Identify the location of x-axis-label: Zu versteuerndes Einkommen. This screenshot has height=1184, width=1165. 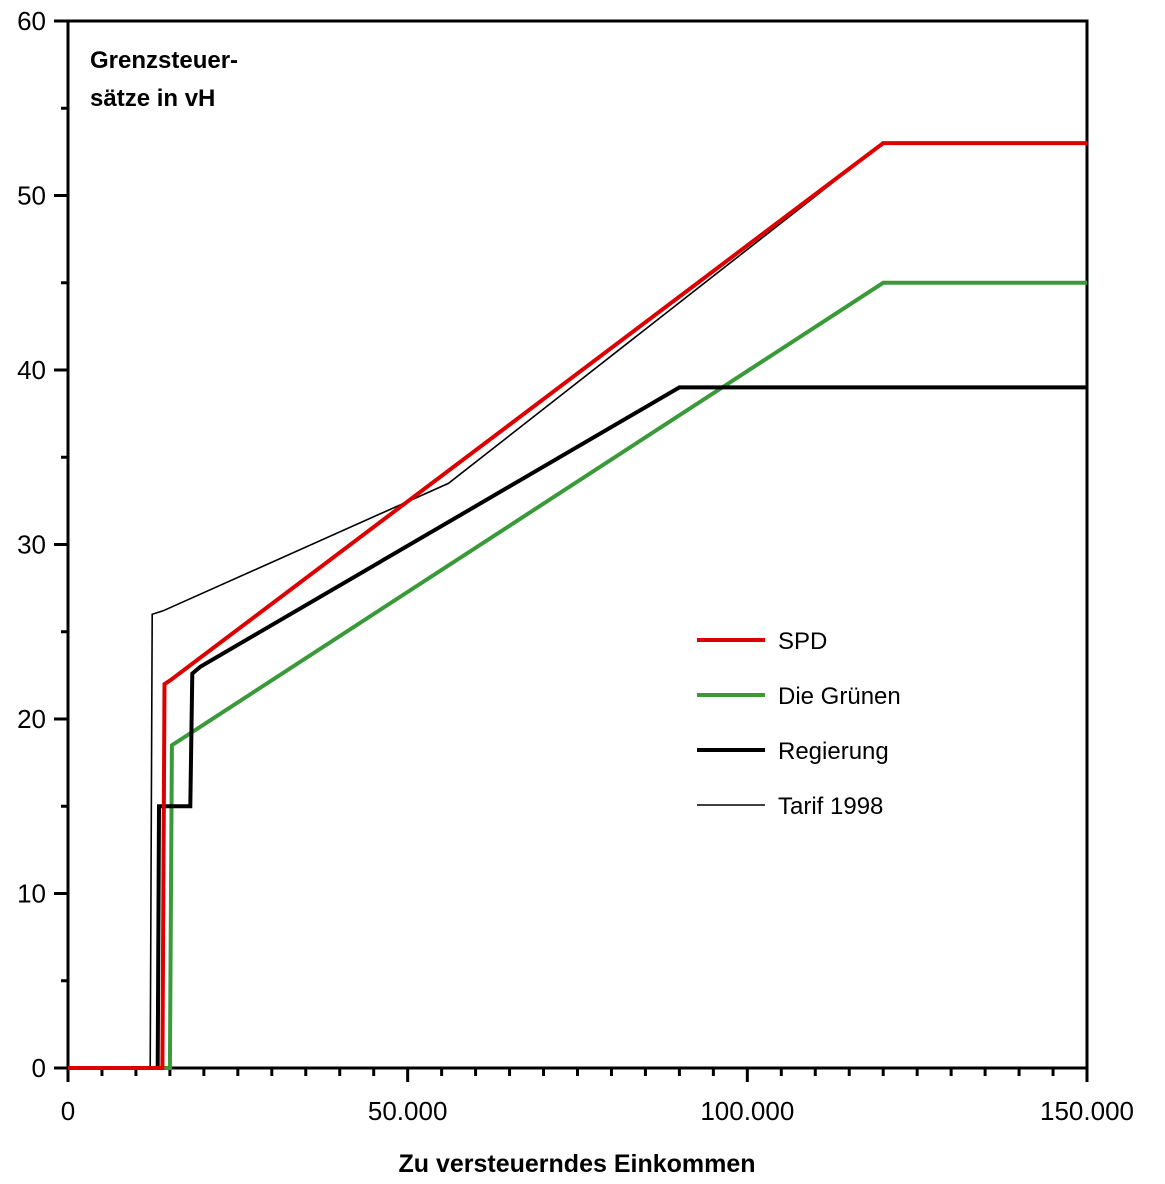
(576, 1164).